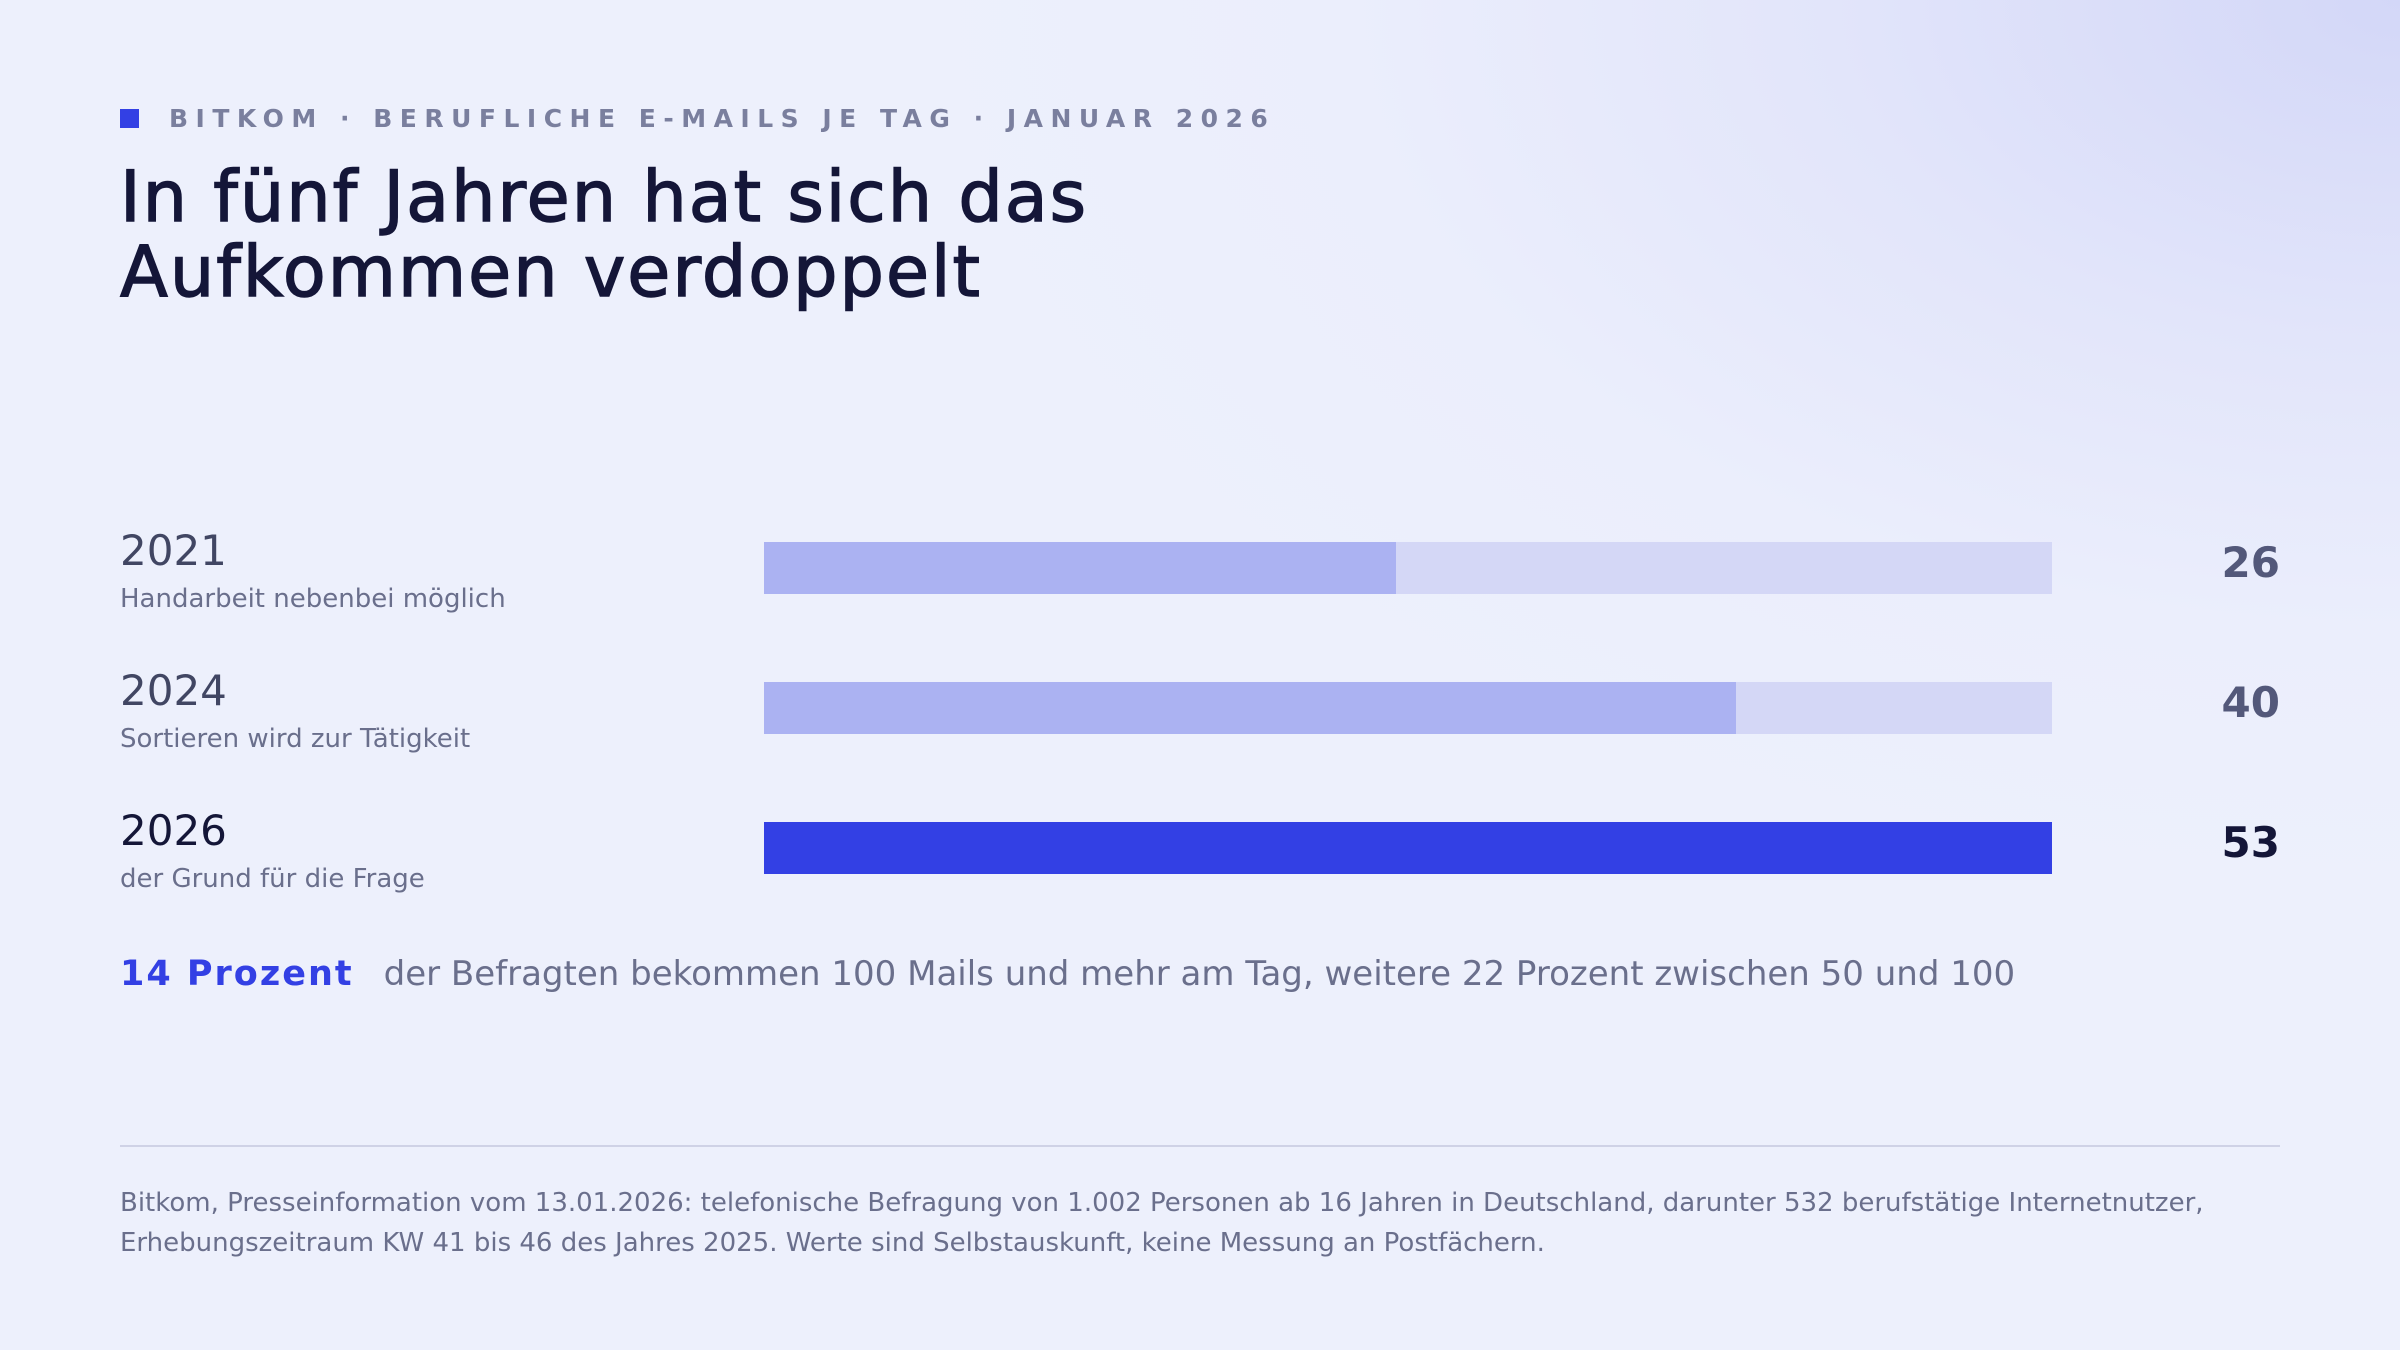 The width and height of the screenshot is (2400, 1350). What do you see at coordinates (313, 599) in the screenshot?
I see `category-subtitle: Handarbeit nebenbei möglich` at bounding box center [313, 599].